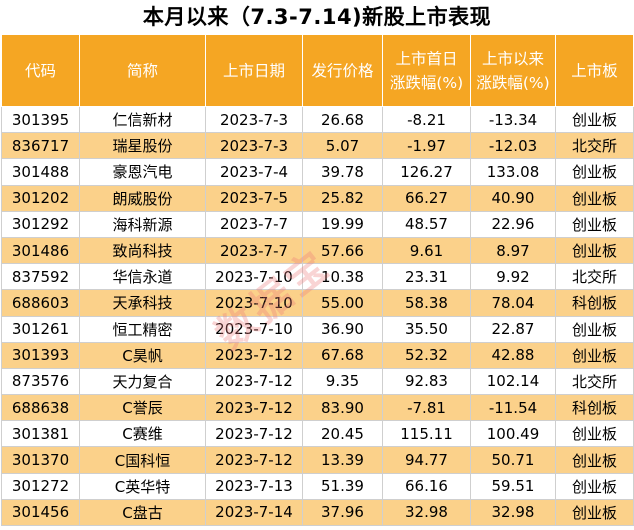  I want to click on header-first-day-change: 上市首日 涨跌幅(%), so click(426, 70).